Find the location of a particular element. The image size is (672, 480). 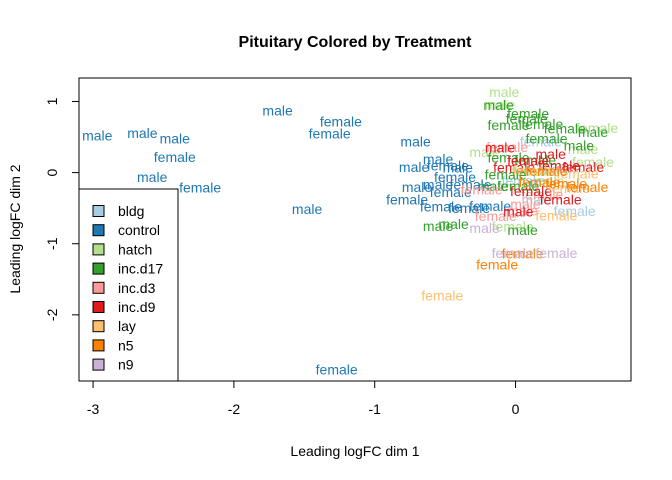

point-hatch-3: male is located at coordinates (583, 149).